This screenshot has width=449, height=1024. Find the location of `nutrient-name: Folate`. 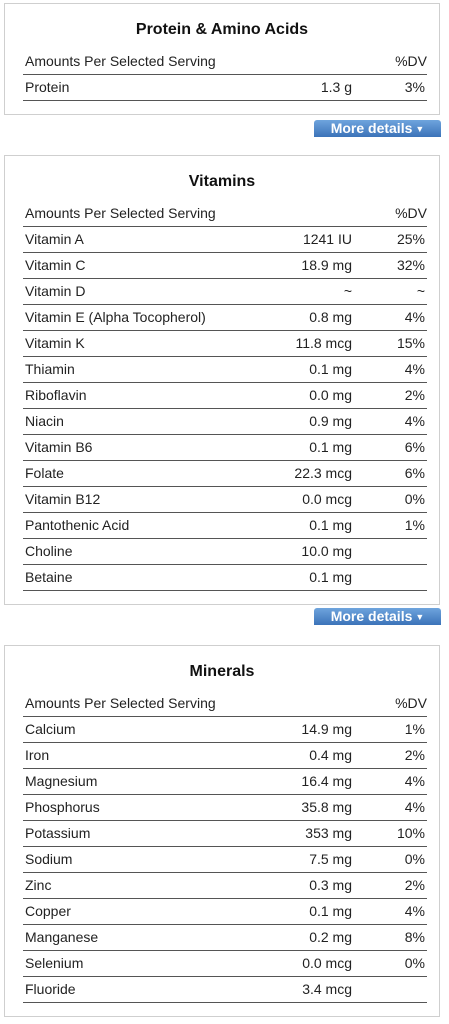

nutrient-name: Folate is located at coordinates (44, 473).